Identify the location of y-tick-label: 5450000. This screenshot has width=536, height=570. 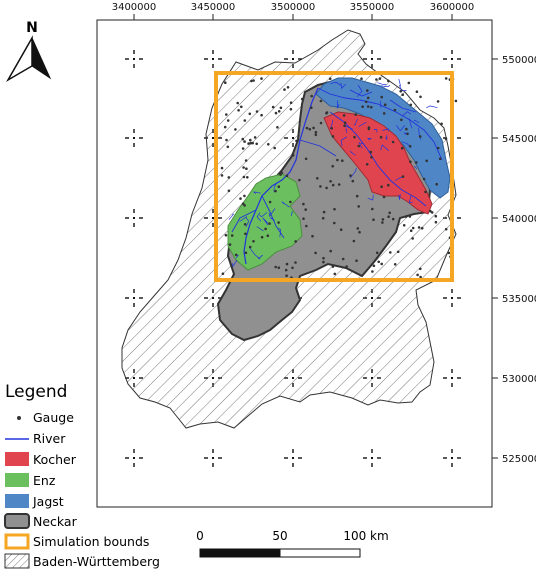
(519, 139).